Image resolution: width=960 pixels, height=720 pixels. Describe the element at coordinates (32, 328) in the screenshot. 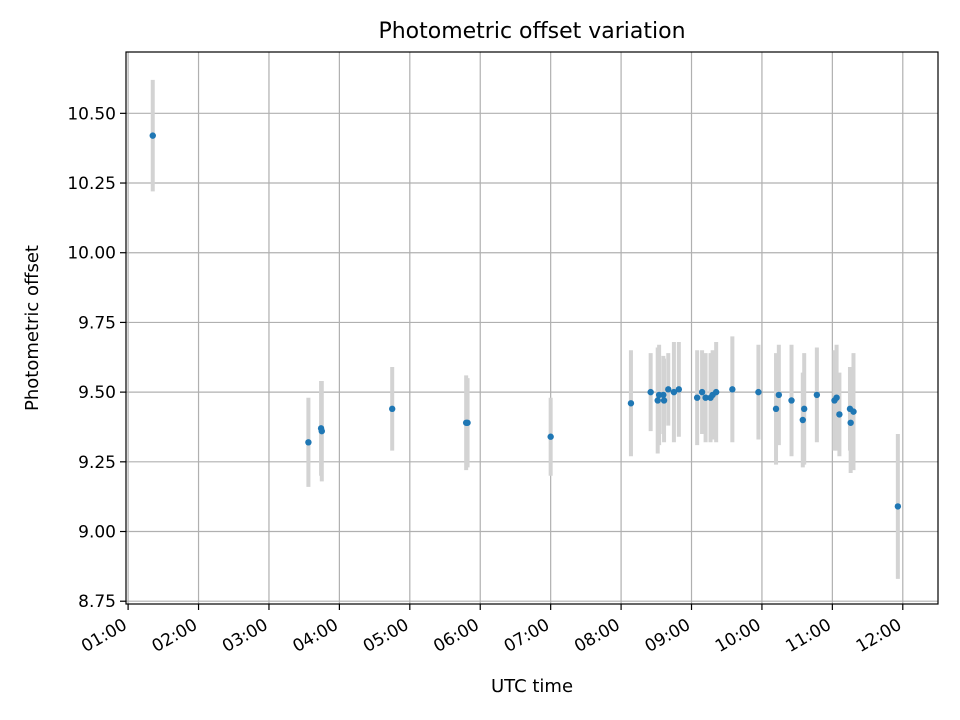

I see `y-axis-label: Photometric offset` at that location.